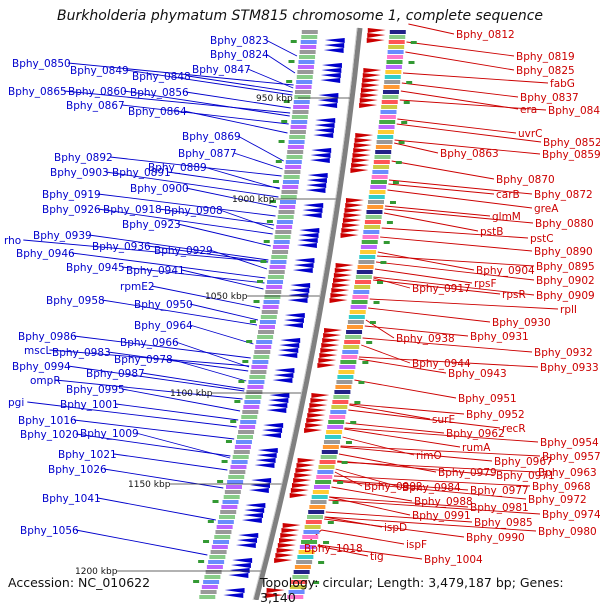 The height and width of the screenshot is (605, 600). I want to click on gene-label-era: era, so click(528, 110).